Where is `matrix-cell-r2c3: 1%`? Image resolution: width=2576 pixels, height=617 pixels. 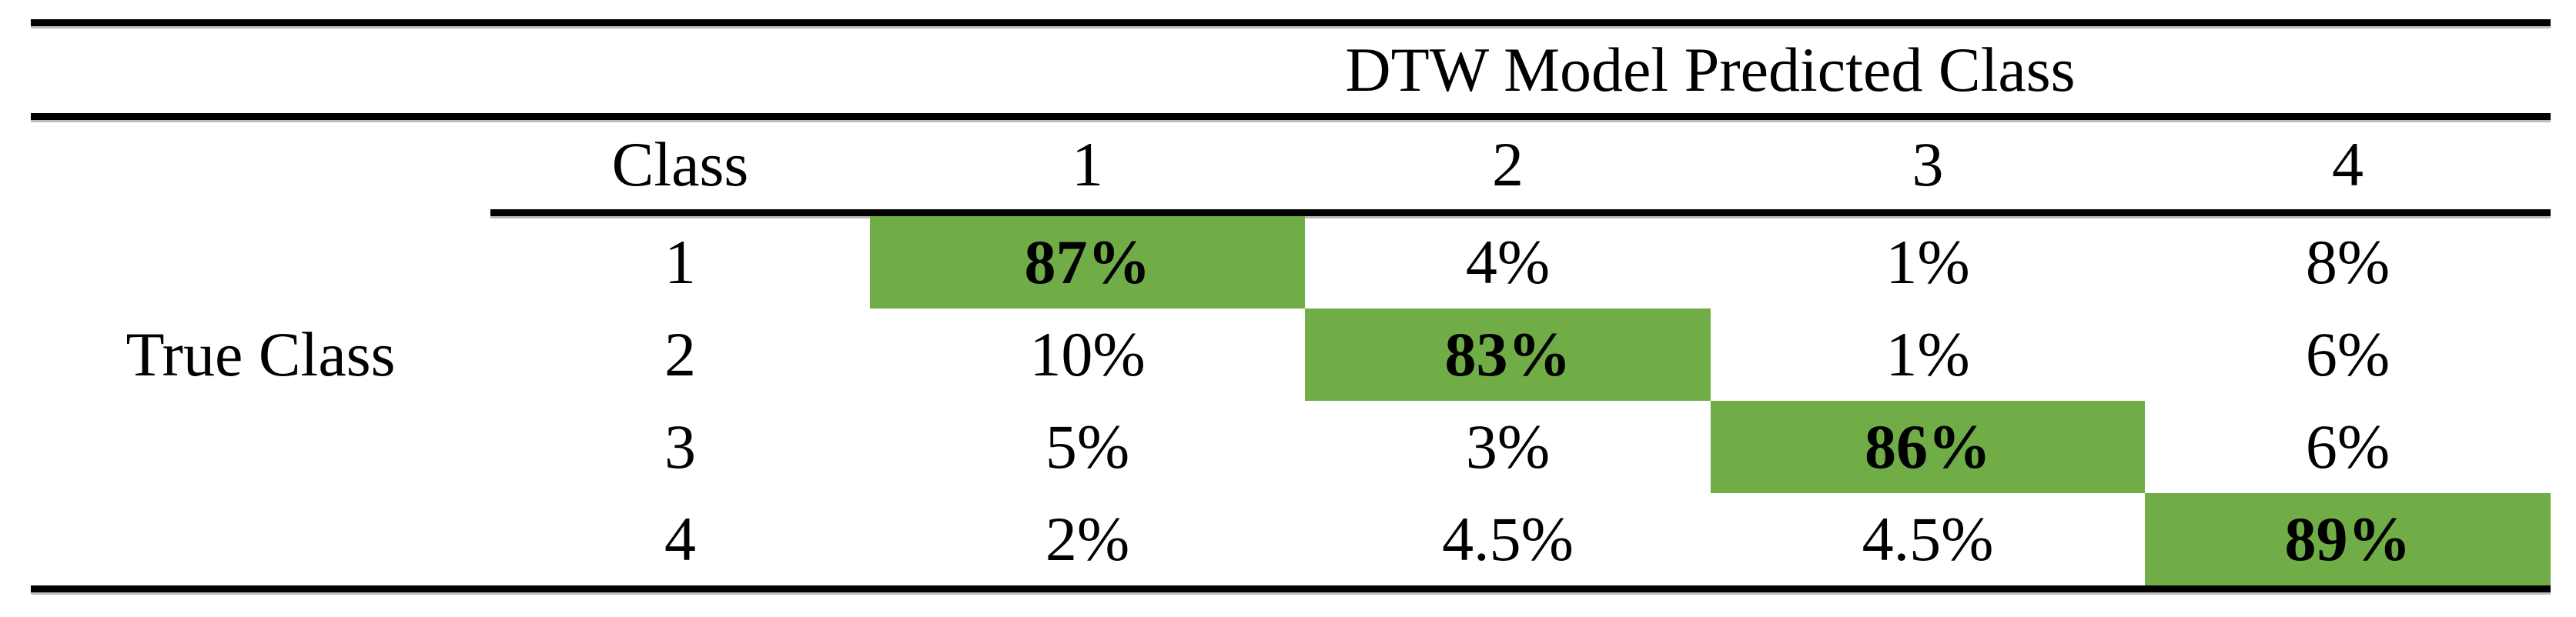 matrix-cell-r2c3: 1% is located at coordinates (1928, 354).